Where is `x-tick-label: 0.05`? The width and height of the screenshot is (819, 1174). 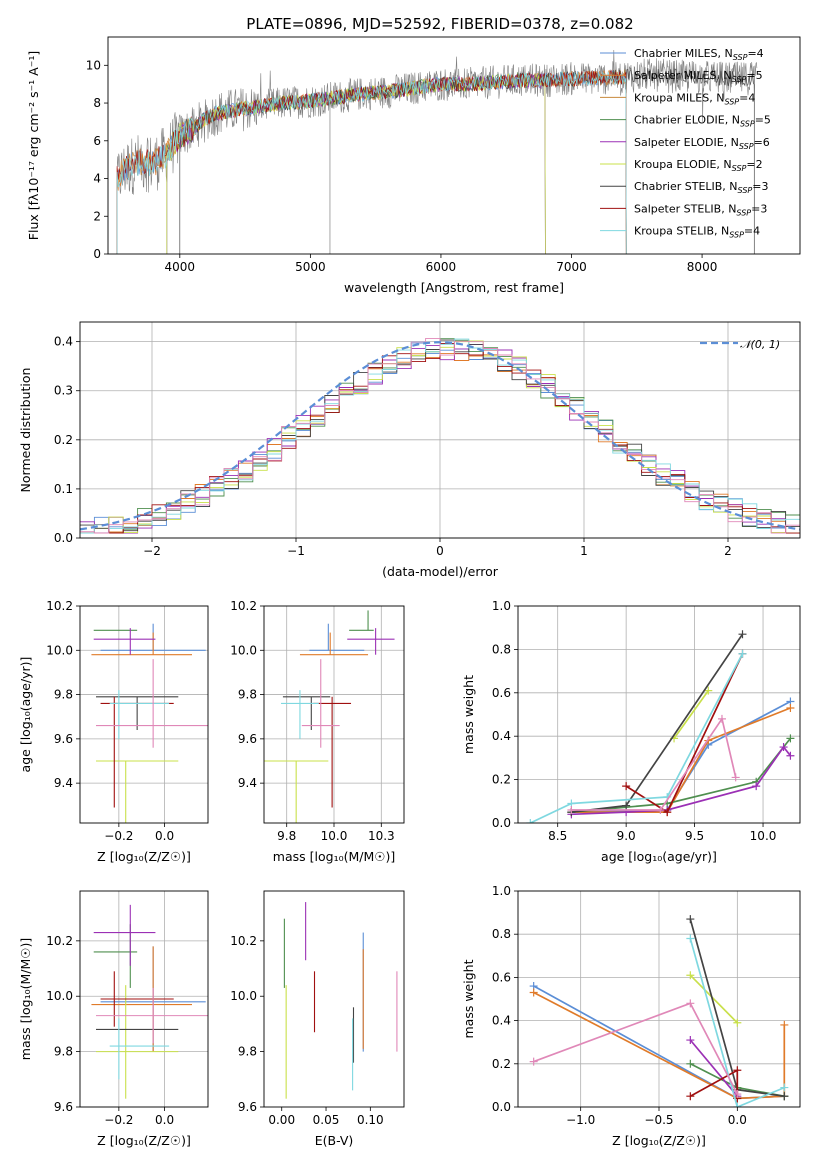
x-tick-label: 0.05 is located at coordinates (326, 1120).